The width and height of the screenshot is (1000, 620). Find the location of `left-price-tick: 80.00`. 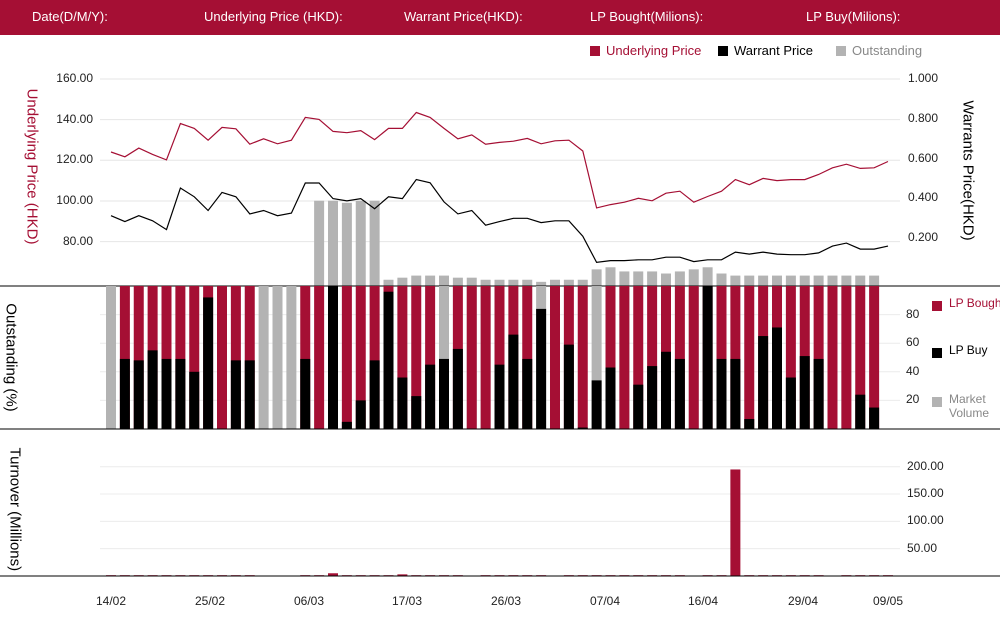

left-price-tick: 80.00 is located at coordinates (77, 240).